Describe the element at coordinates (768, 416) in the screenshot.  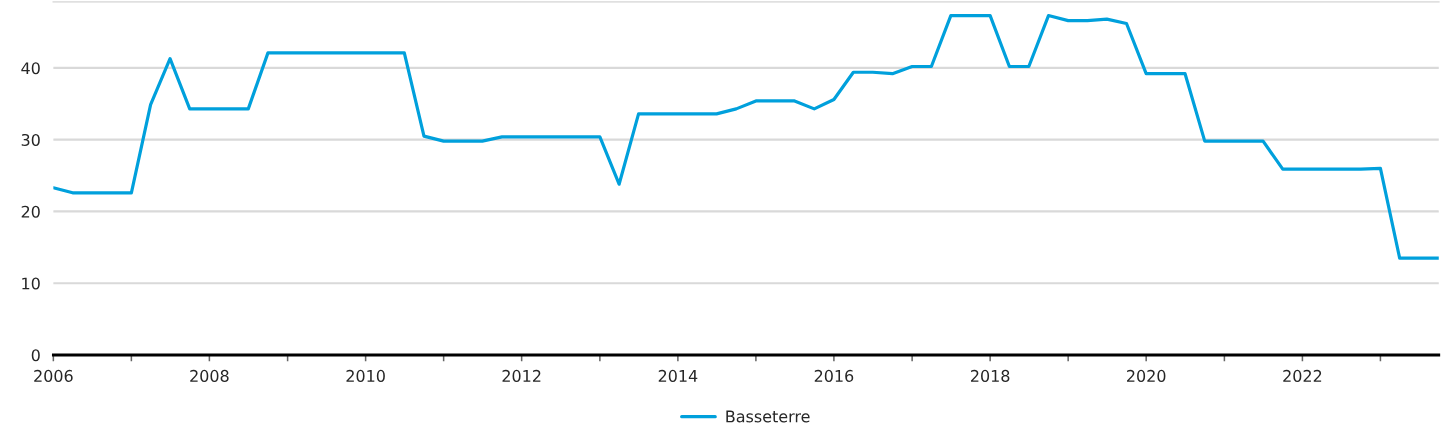
I see `legend-label: Basseterre` at that location.